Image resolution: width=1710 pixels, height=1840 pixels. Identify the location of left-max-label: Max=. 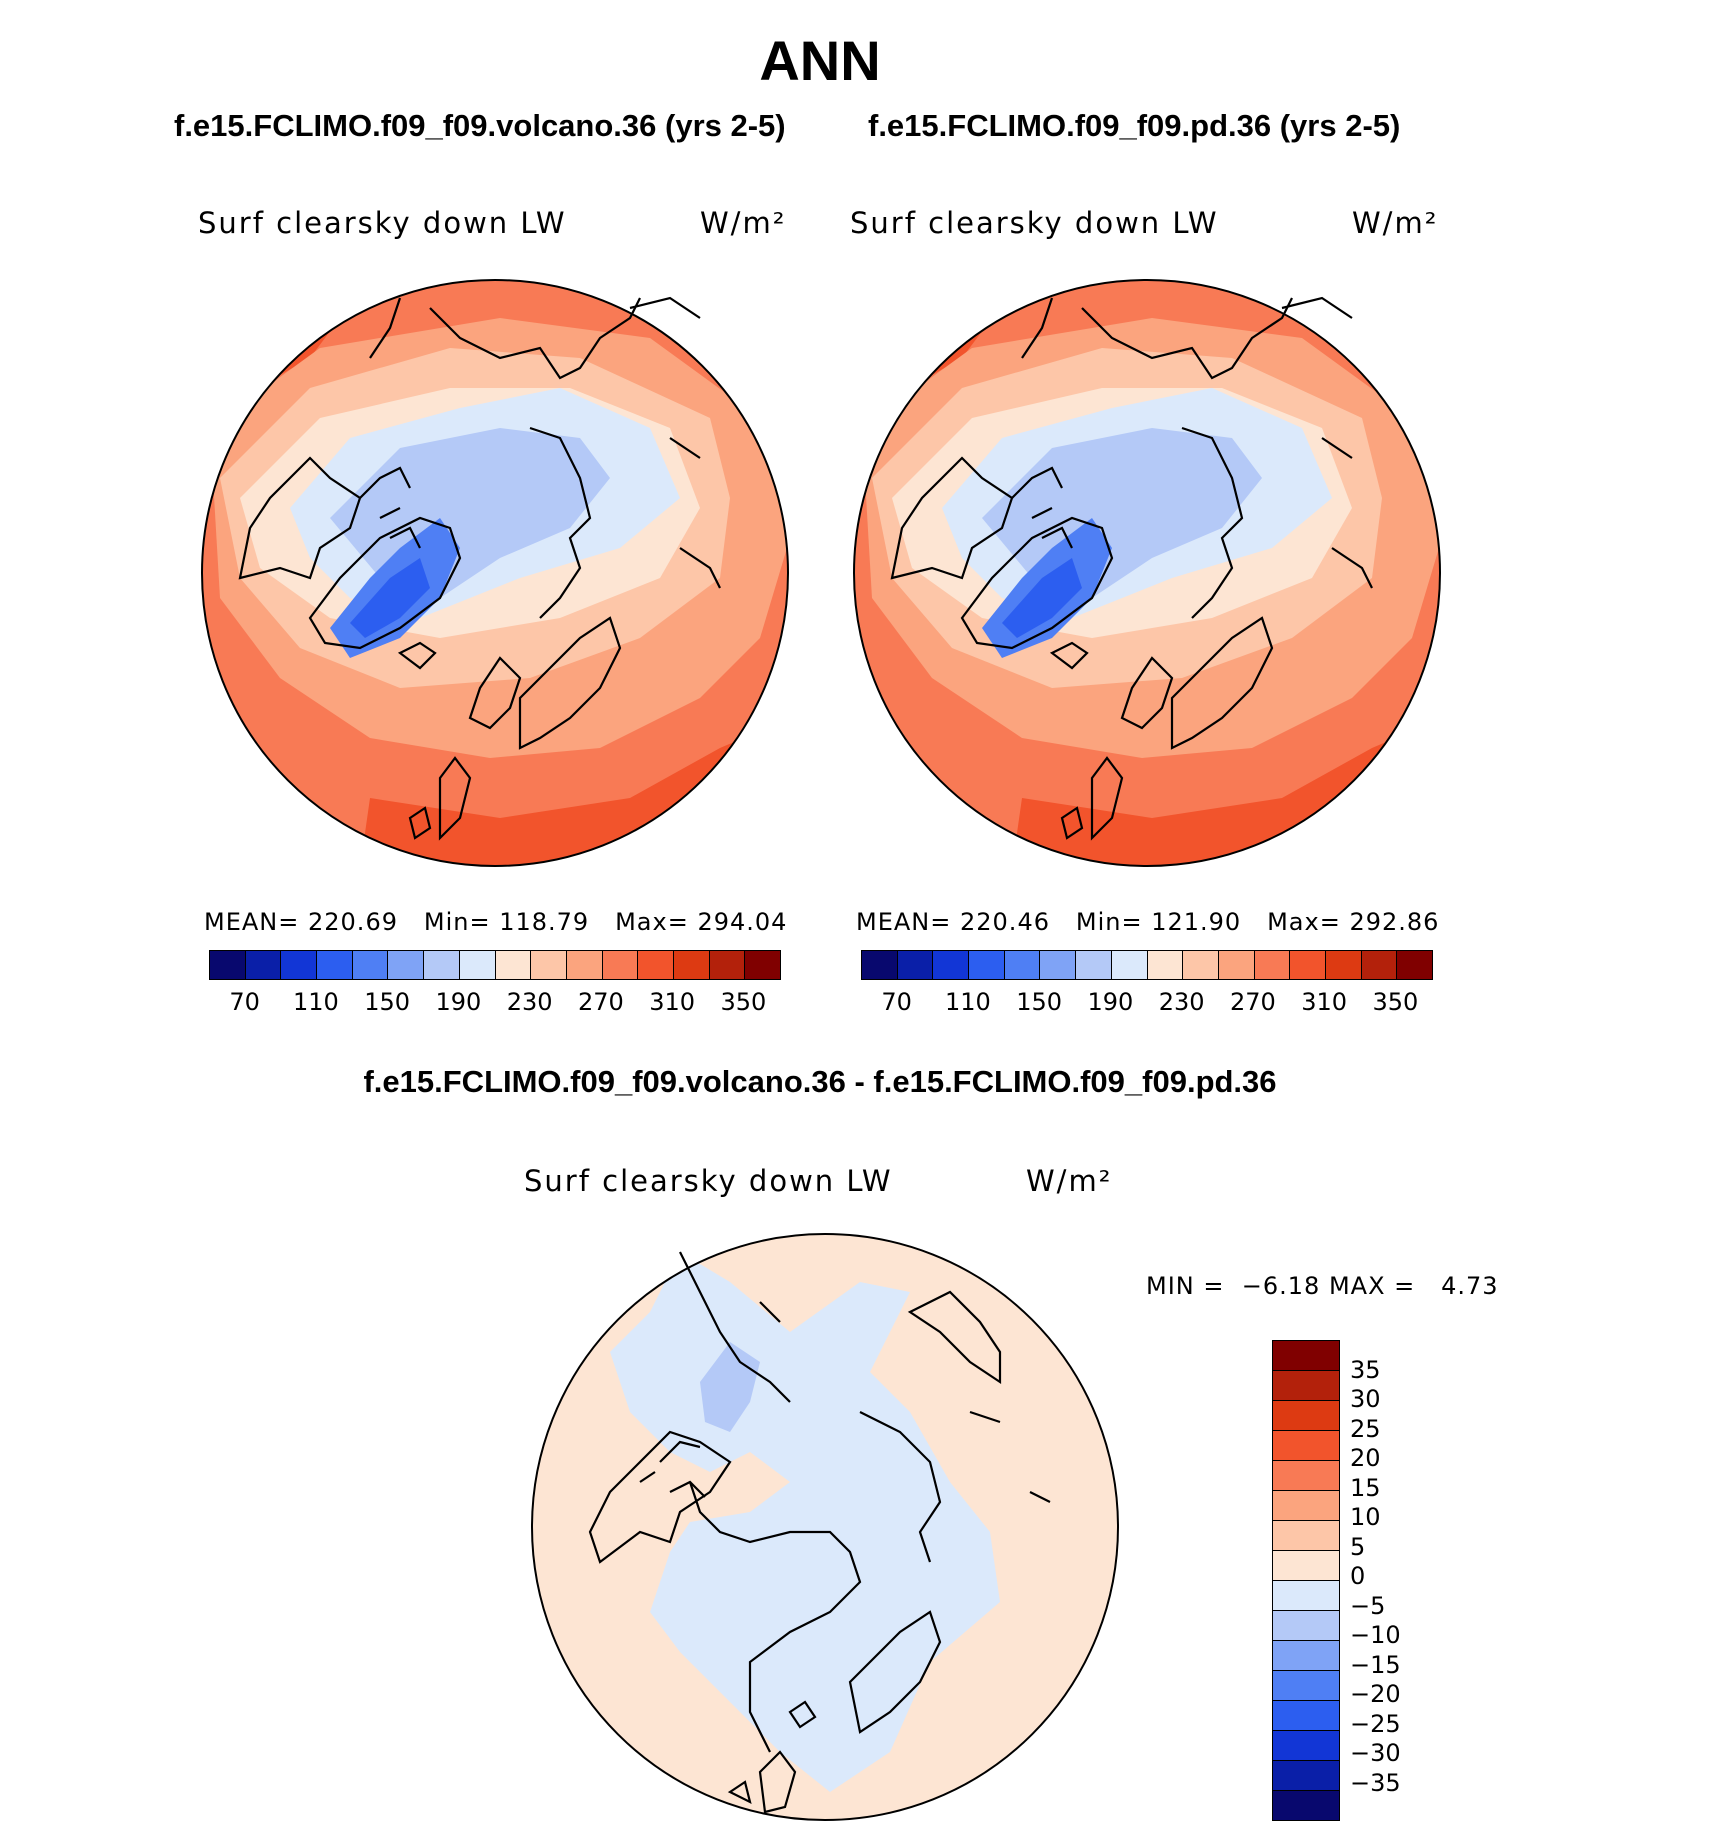
(652, 922).